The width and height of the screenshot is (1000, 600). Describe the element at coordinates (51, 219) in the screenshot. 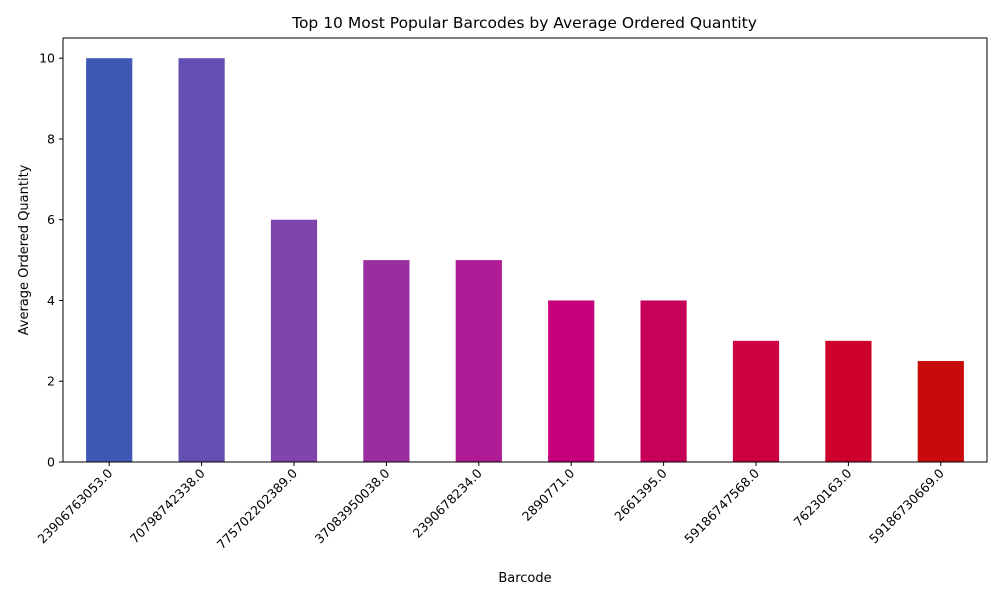

I see `y-tick-label: 6` at that location.